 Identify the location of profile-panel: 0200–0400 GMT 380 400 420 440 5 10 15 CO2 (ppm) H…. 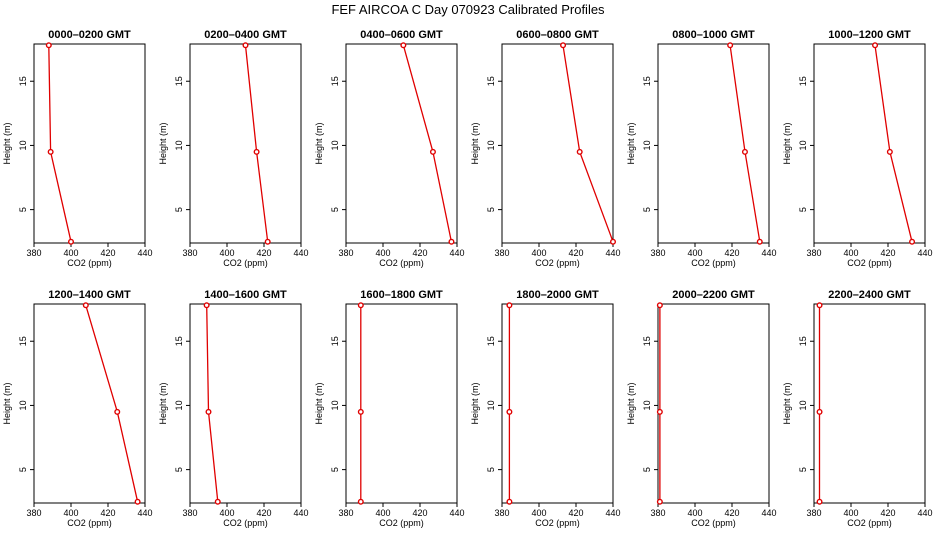
(233, 148).